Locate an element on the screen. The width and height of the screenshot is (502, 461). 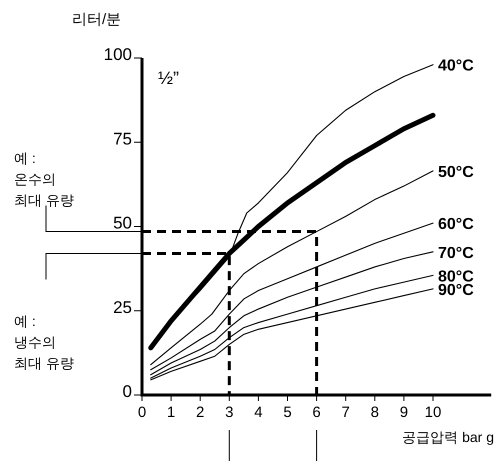
x-tick-label: 6 is located at coordinates (316, 412).